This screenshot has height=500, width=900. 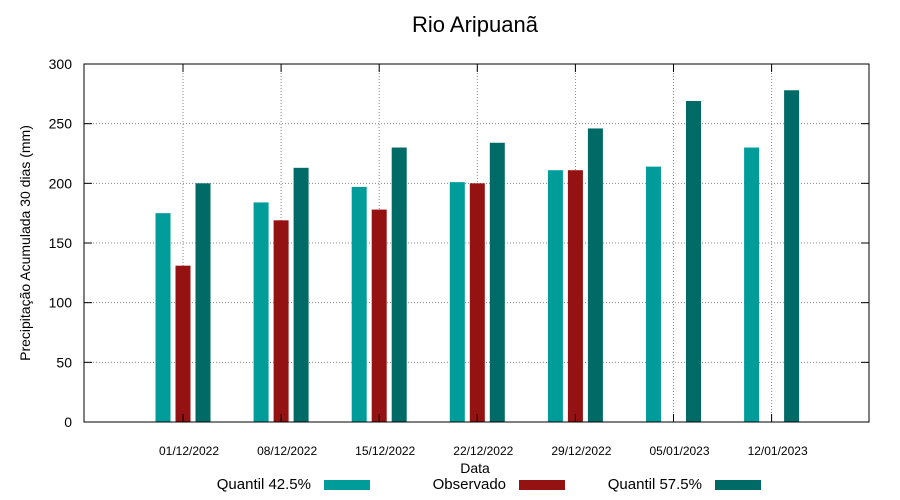 I want to click on y-tick-label: 200, so click(x=61, y=183).